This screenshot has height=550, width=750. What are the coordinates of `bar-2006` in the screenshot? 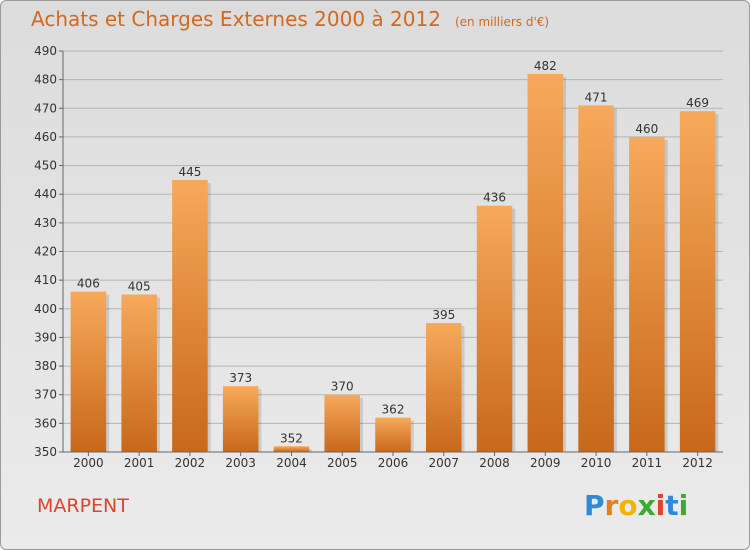 It's located at (393, 434).